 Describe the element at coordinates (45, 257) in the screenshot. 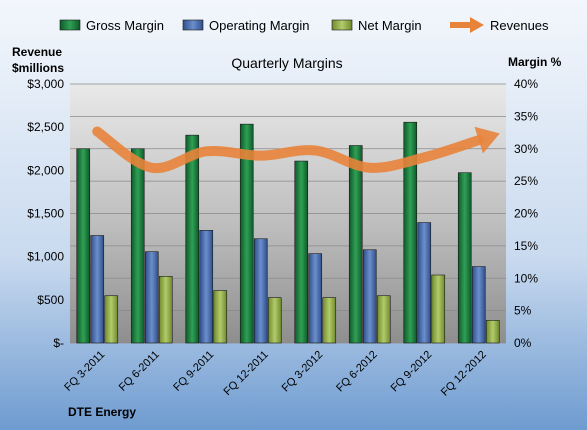

I see `y-left-tick-label: $1,000` at that location.